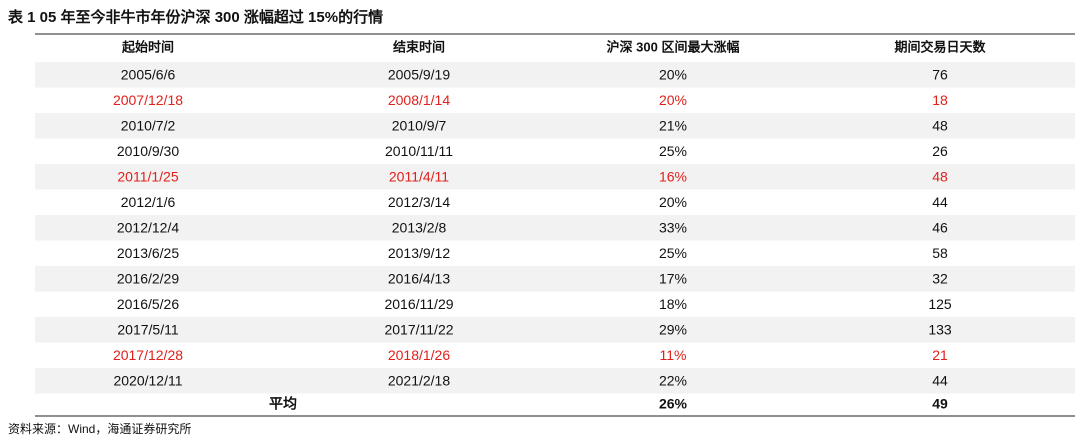  Describe the element at coordinates (940, 74) in the screenshot. I see `cell: 76` at that location.